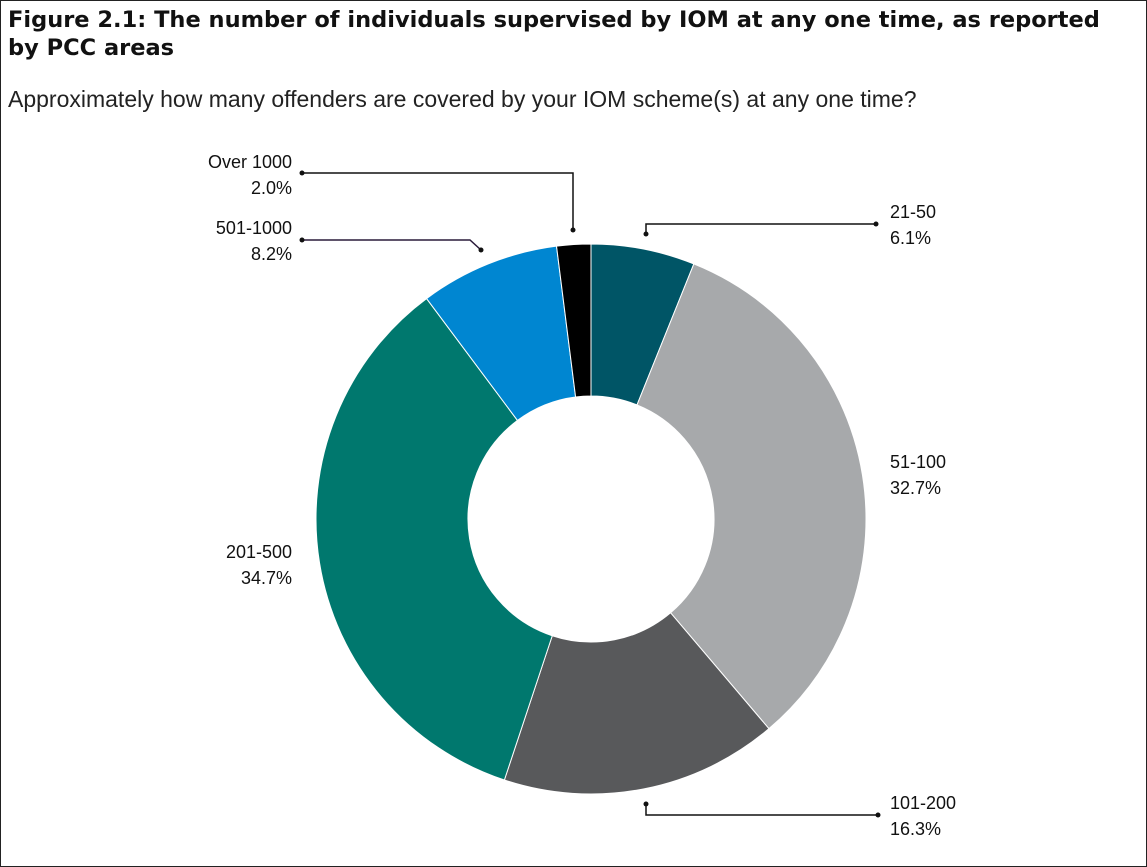  Describe the element at coordinates (250, 162) in the screenshot. I see `category-label-over-1000: Over 1000` at that location.